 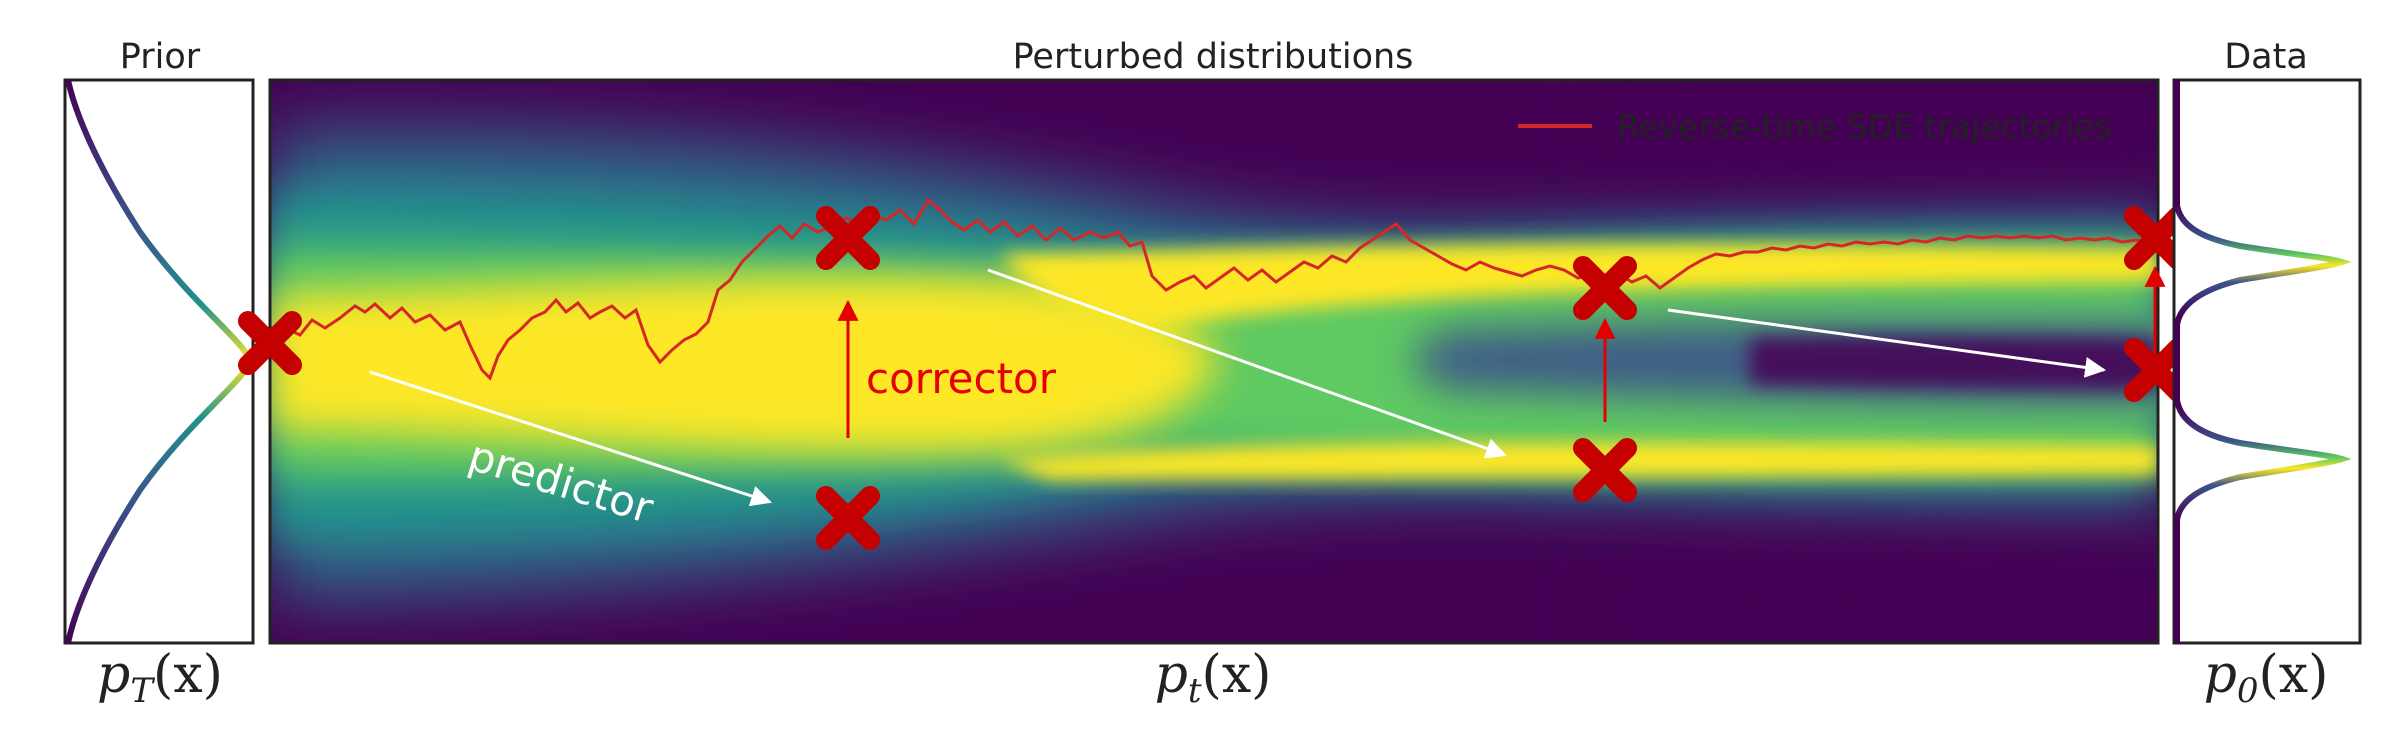 I want to click on data-density-curve, so click(x=2263, y=361).